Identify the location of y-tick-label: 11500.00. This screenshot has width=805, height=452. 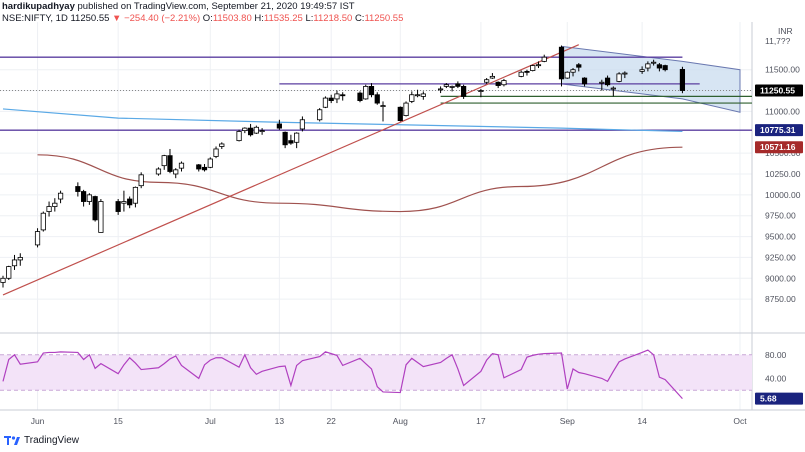
(782, 70).